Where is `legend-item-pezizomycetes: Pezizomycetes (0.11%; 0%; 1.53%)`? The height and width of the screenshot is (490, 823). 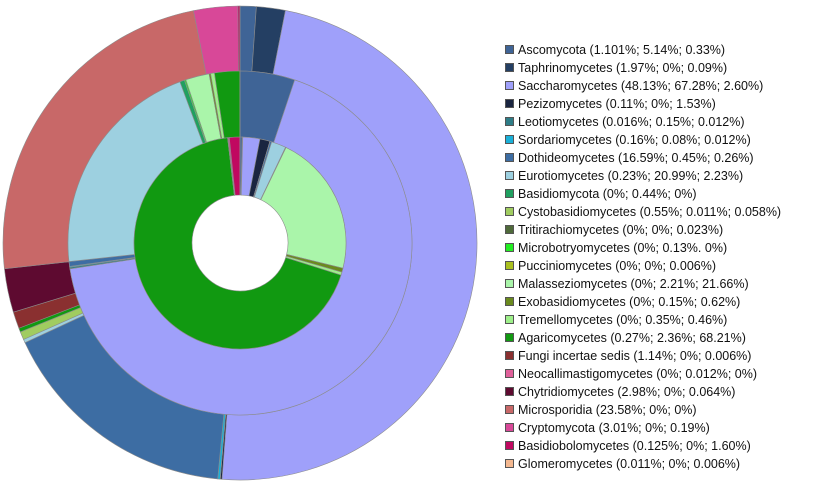 legend-item-pezizomycetes: Pezizomycetes (0.11%; 0%; 1.53%) is located at coordinates (662, 104).